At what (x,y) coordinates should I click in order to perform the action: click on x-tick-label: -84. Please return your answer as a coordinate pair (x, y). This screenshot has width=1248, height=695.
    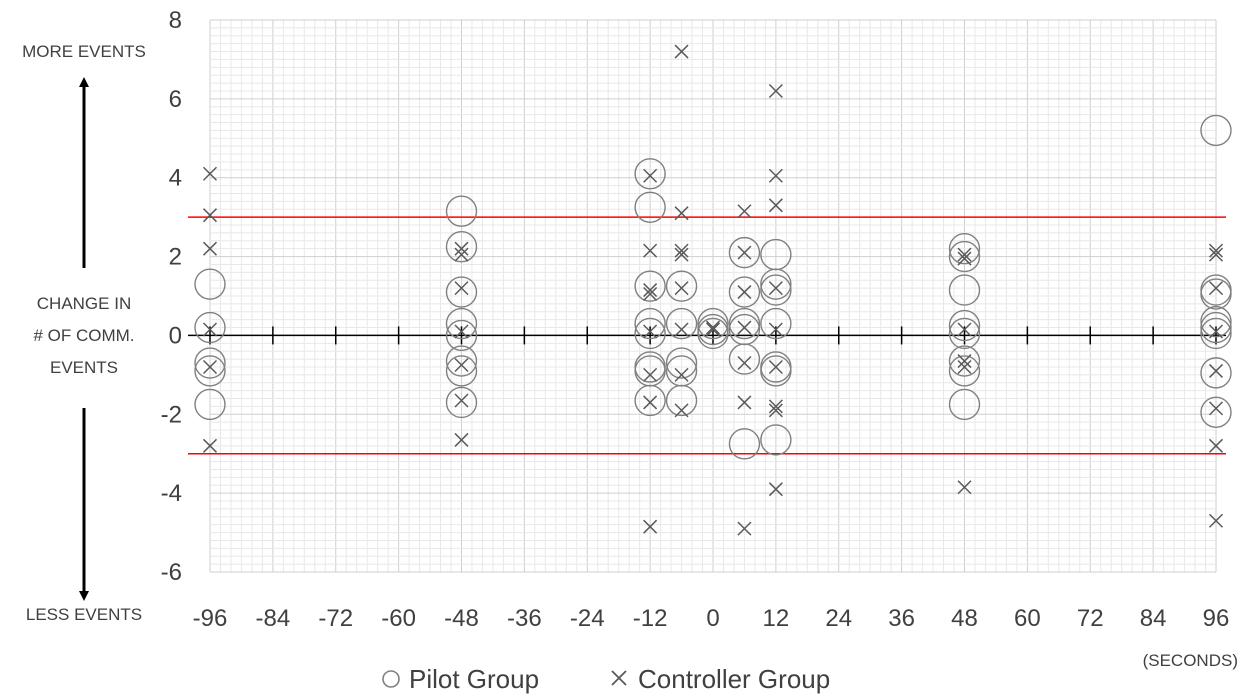
    Looking at the image, I should click on (273, 618).